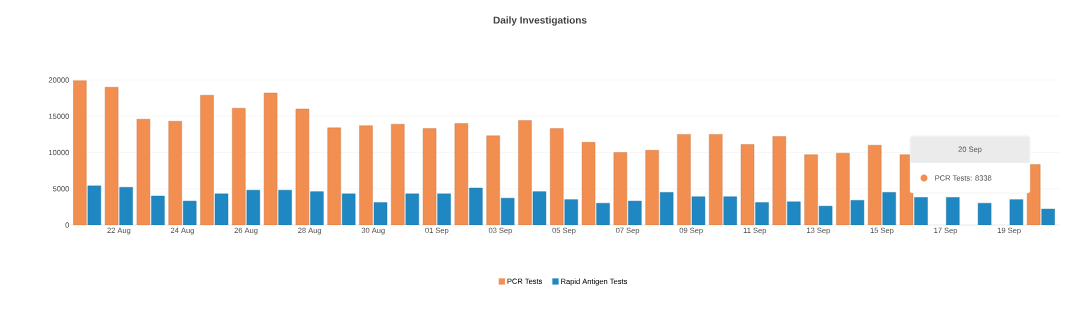  I want to click on chart-title: Daily Investigations, so click(540, 21).